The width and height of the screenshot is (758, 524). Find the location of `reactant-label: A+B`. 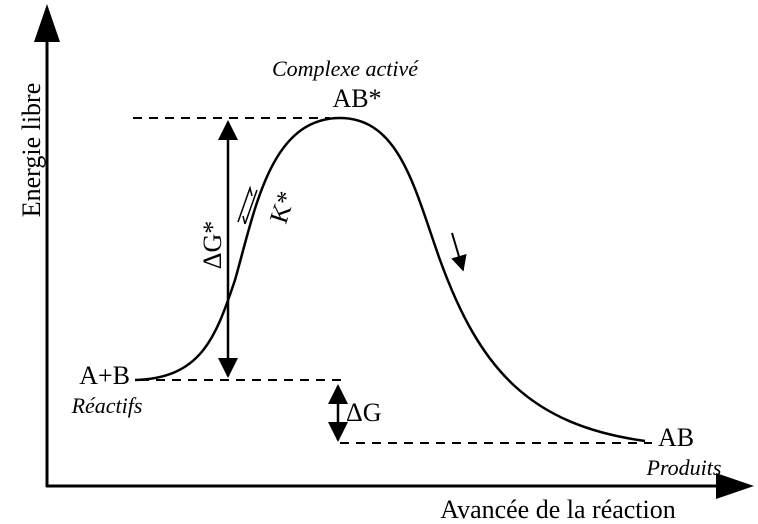

reactant-label: A+B is located at coordinates (104, 375).